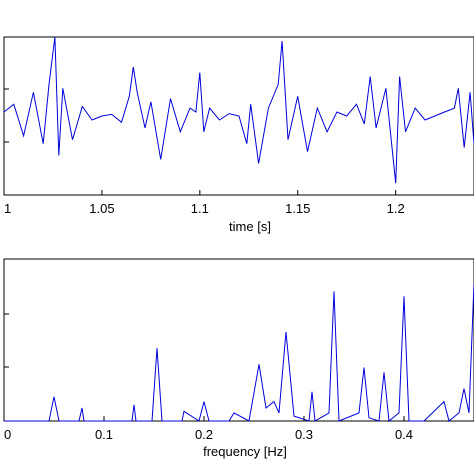 The height and width of the screenshot is (474, 474). I want to click on frequency-x-tick-label: 0.3, so click(304, 434).